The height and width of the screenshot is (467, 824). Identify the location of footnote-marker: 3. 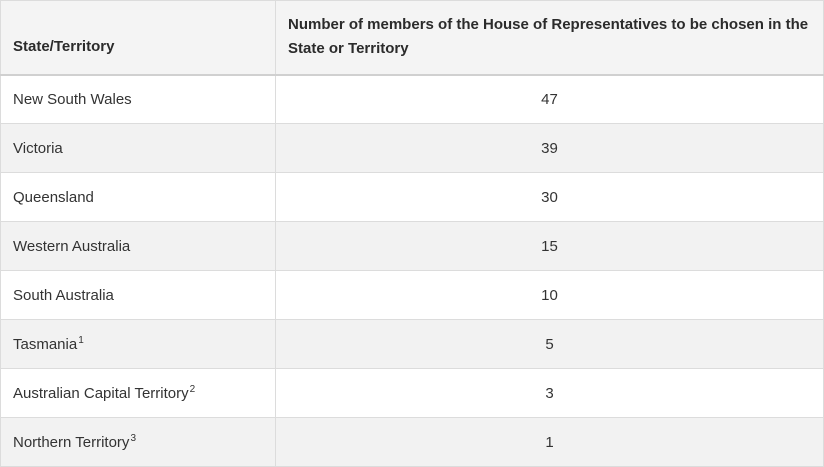
(133, 438).